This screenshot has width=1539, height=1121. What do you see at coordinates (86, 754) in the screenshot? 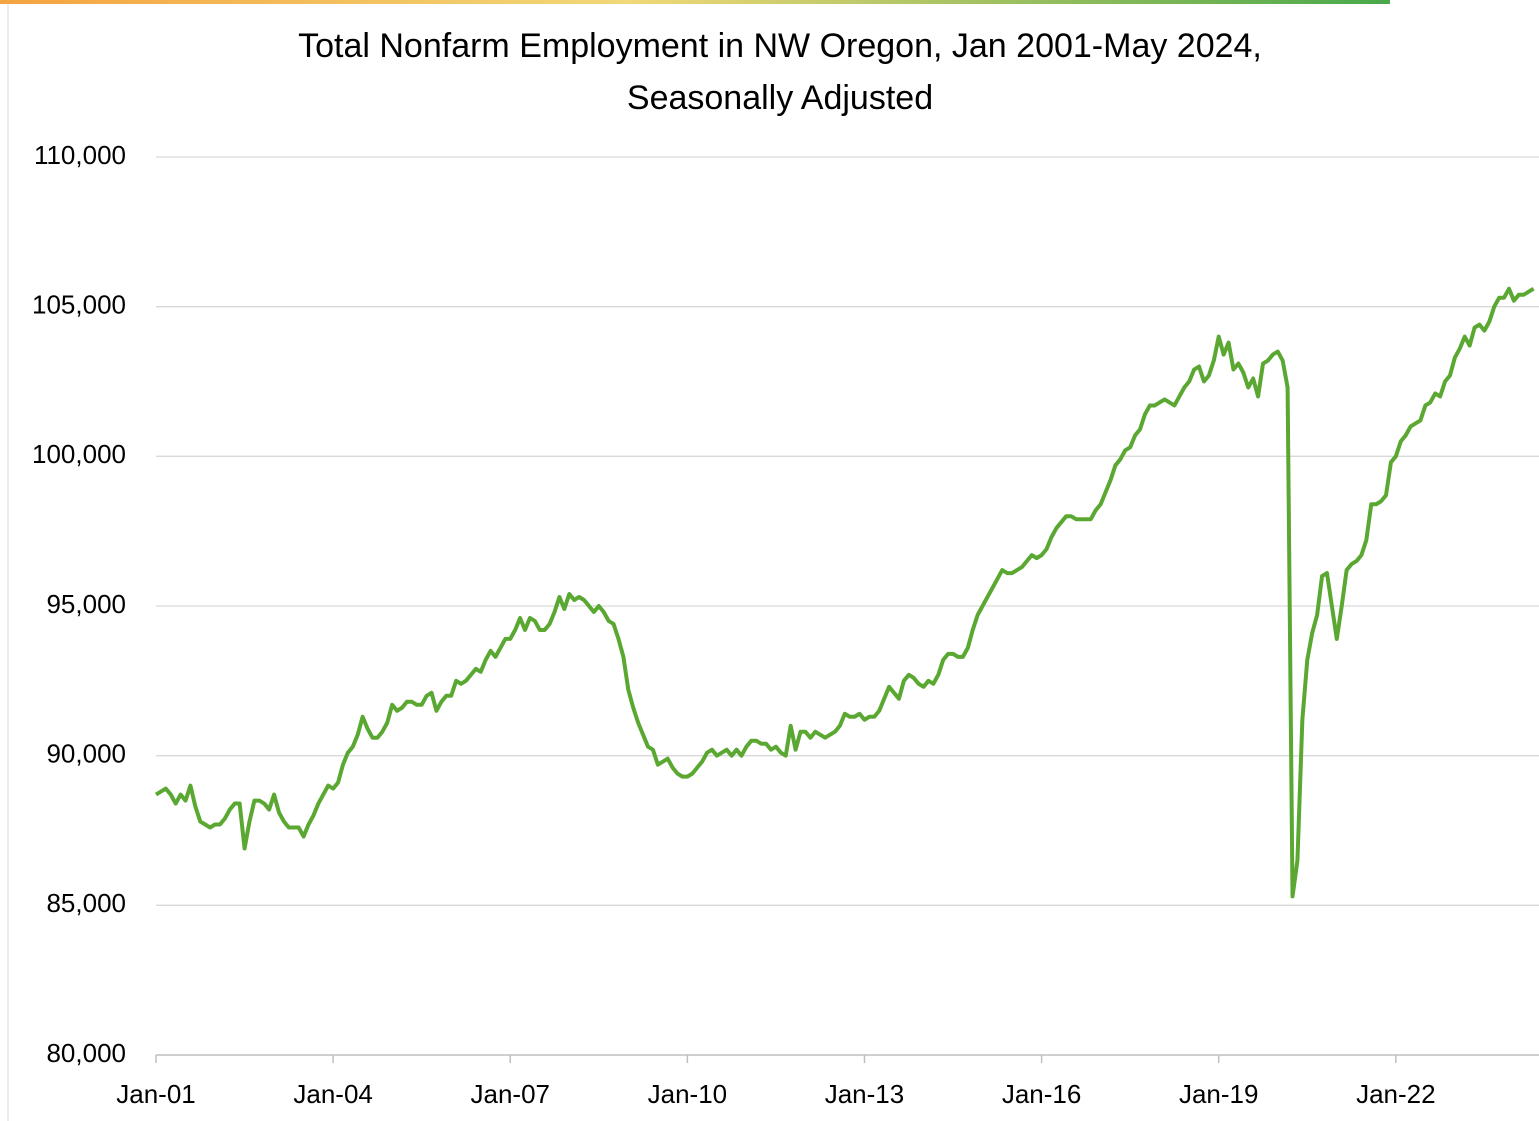
I see `y-tick-label: 90,000` at bounding box center [86, 754].